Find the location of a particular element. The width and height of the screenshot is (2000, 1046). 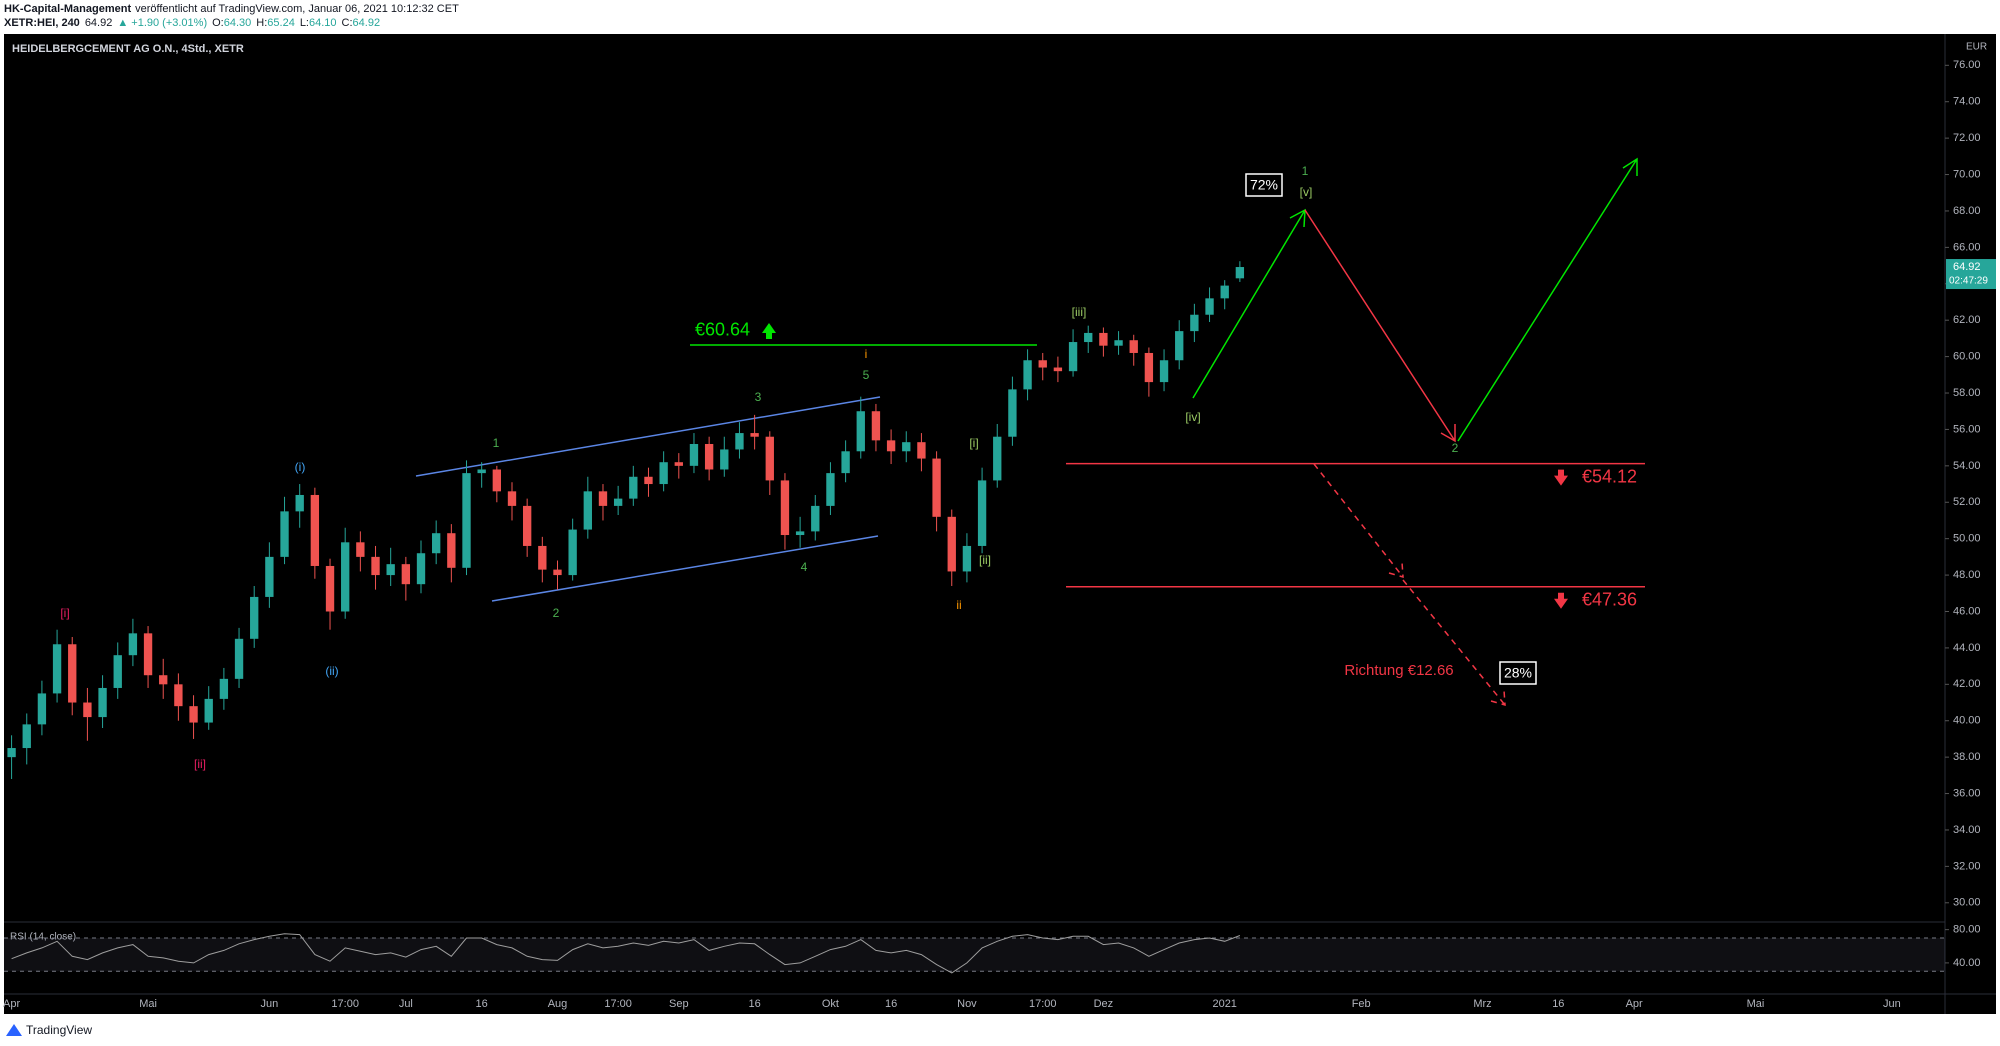

wave-label: 5 is located at coordinates (866, 375).